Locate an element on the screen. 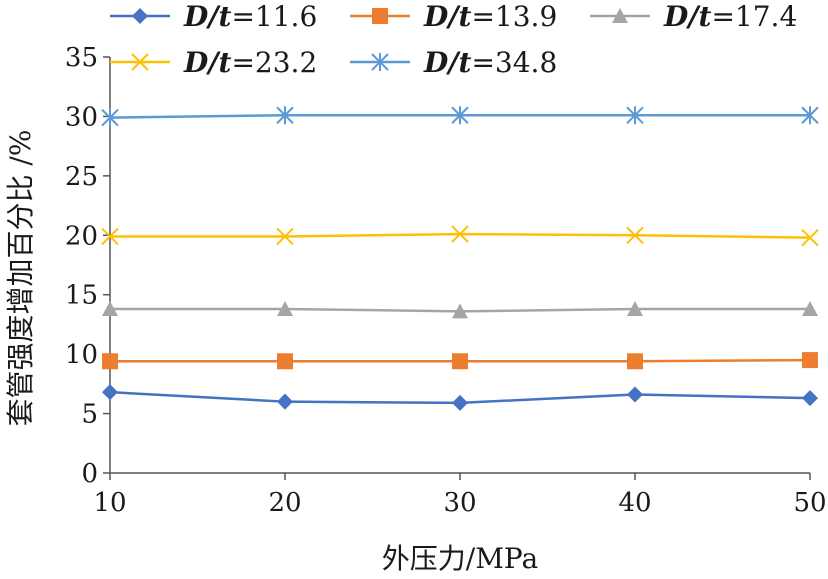  legend-label: D/t=17.4 is located at coordinates (730, 16).